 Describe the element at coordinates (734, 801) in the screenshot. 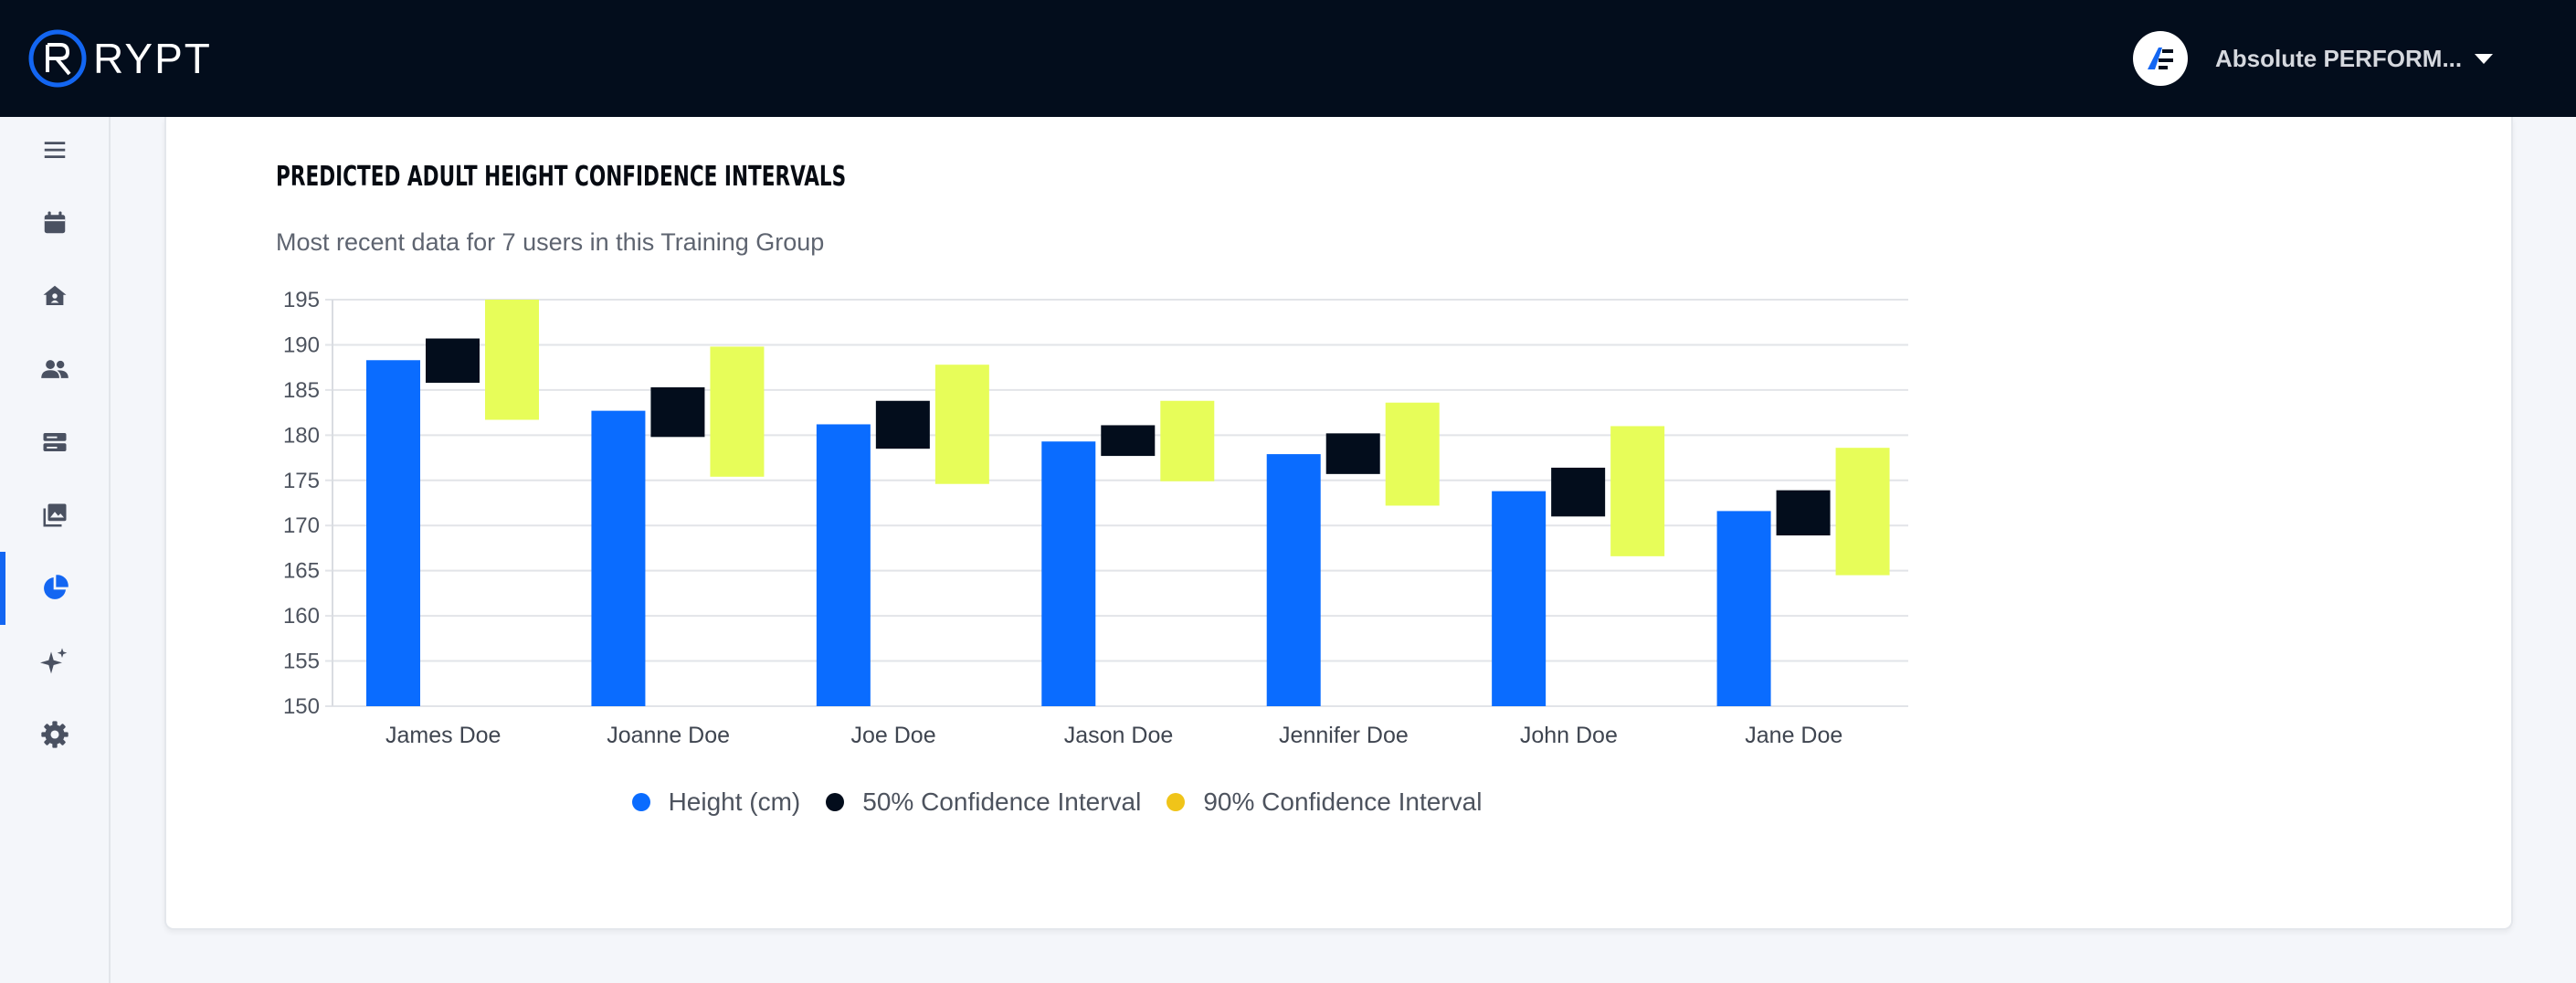

I see `legend-label-height: Height (cm)` at that location.